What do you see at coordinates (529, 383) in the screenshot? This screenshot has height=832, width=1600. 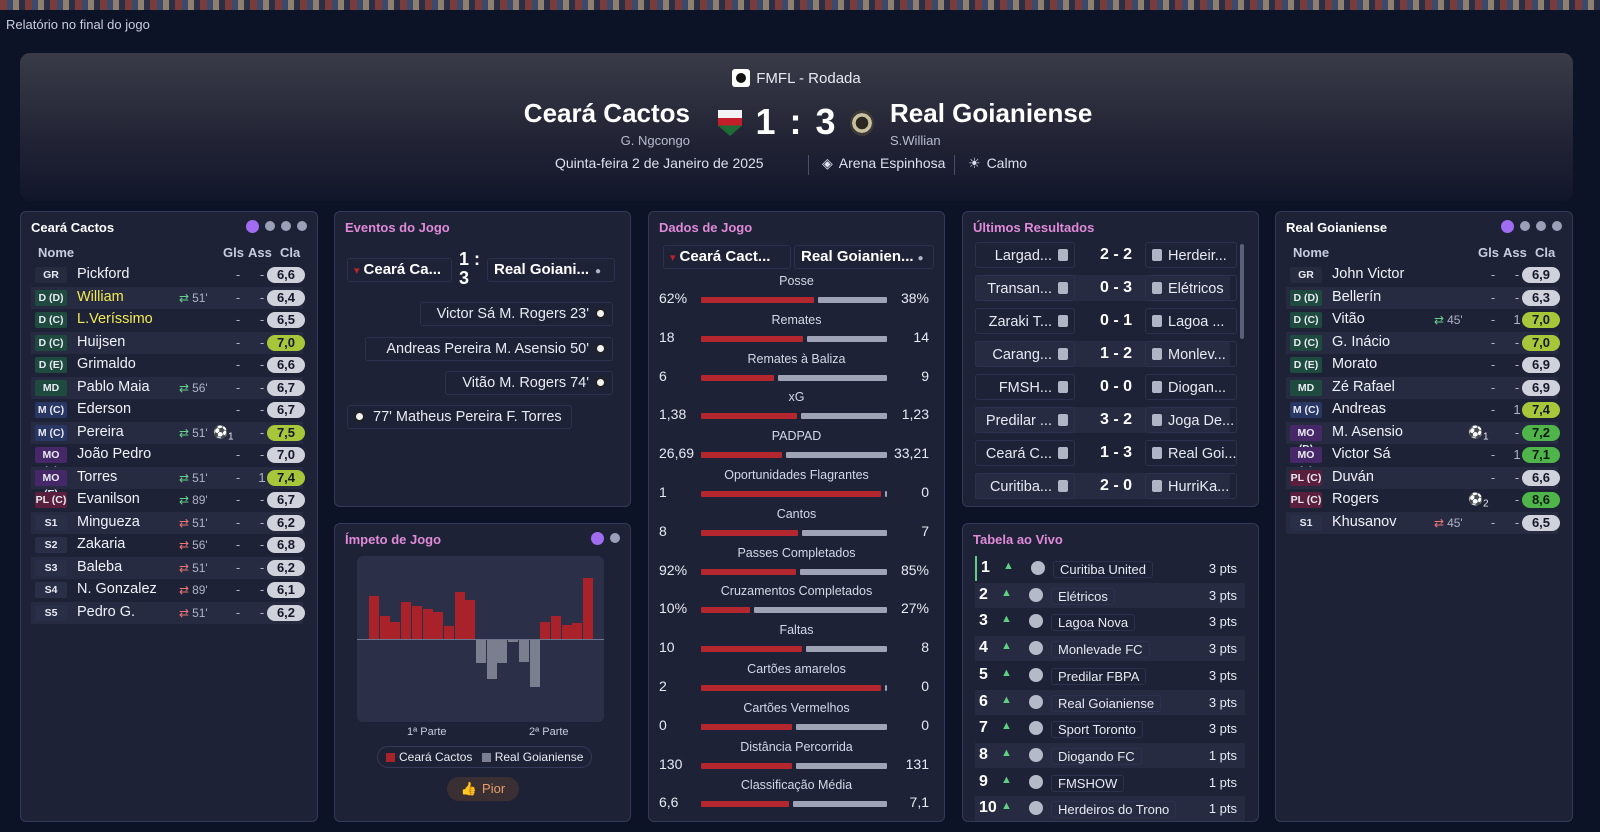 I see `event-goal: Vitão M. Rogers 74'` at bounding box center [529, 383].